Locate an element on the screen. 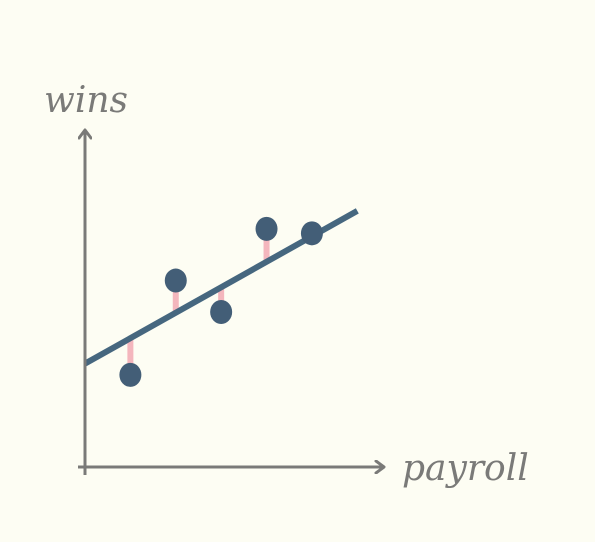 The width and height of the screenshot is (595, 542). points-layer is located at coordinates (221, 301).